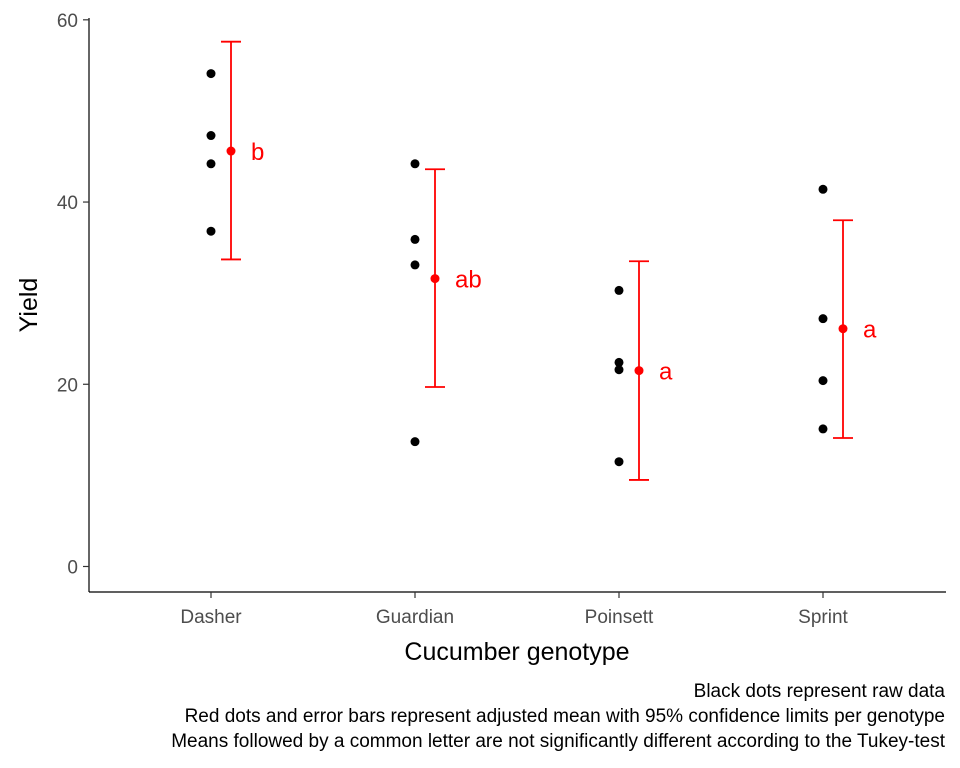  Describe the element at coordinates (823, 617) in the screenshot. I see `x-tick-label: Sprint` at that location.